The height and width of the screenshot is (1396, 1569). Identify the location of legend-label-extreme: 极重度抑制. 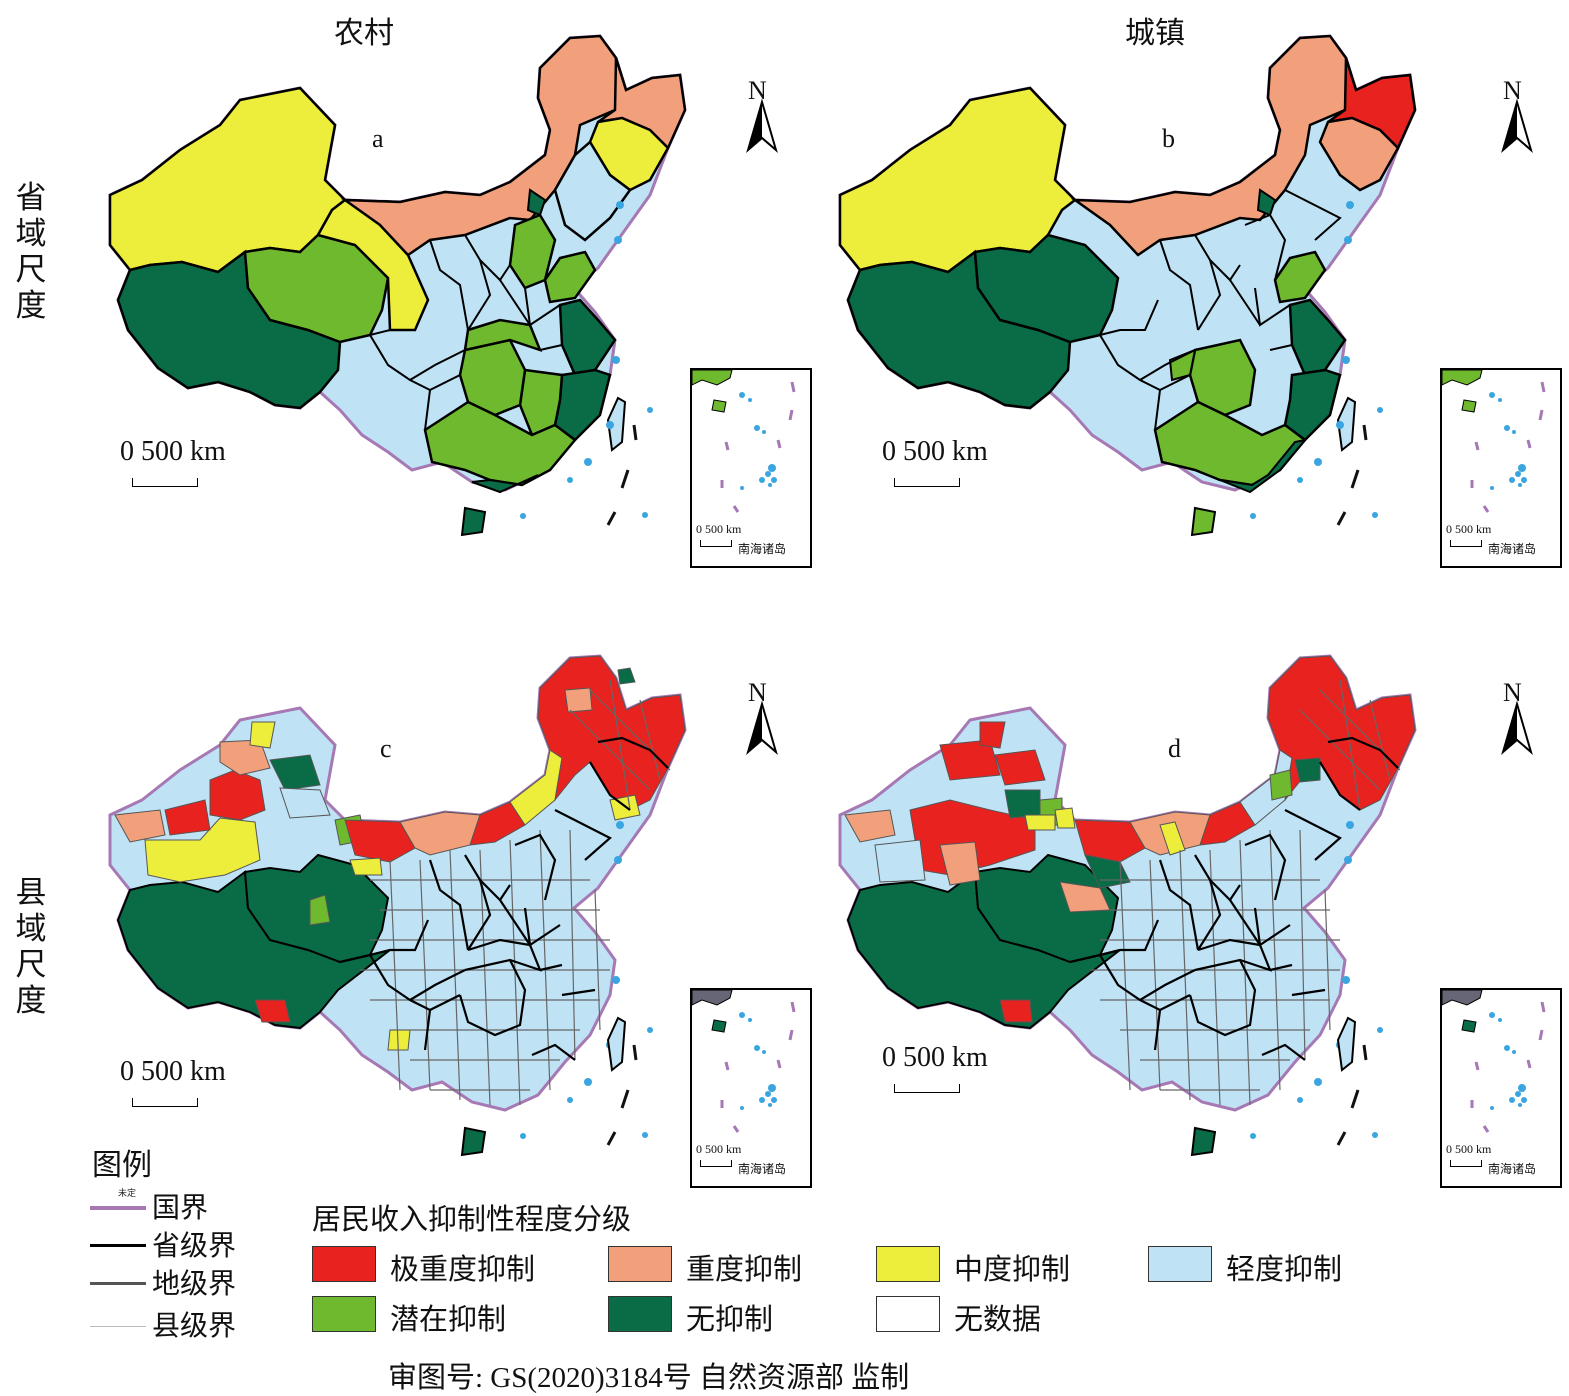
(463, 1270).